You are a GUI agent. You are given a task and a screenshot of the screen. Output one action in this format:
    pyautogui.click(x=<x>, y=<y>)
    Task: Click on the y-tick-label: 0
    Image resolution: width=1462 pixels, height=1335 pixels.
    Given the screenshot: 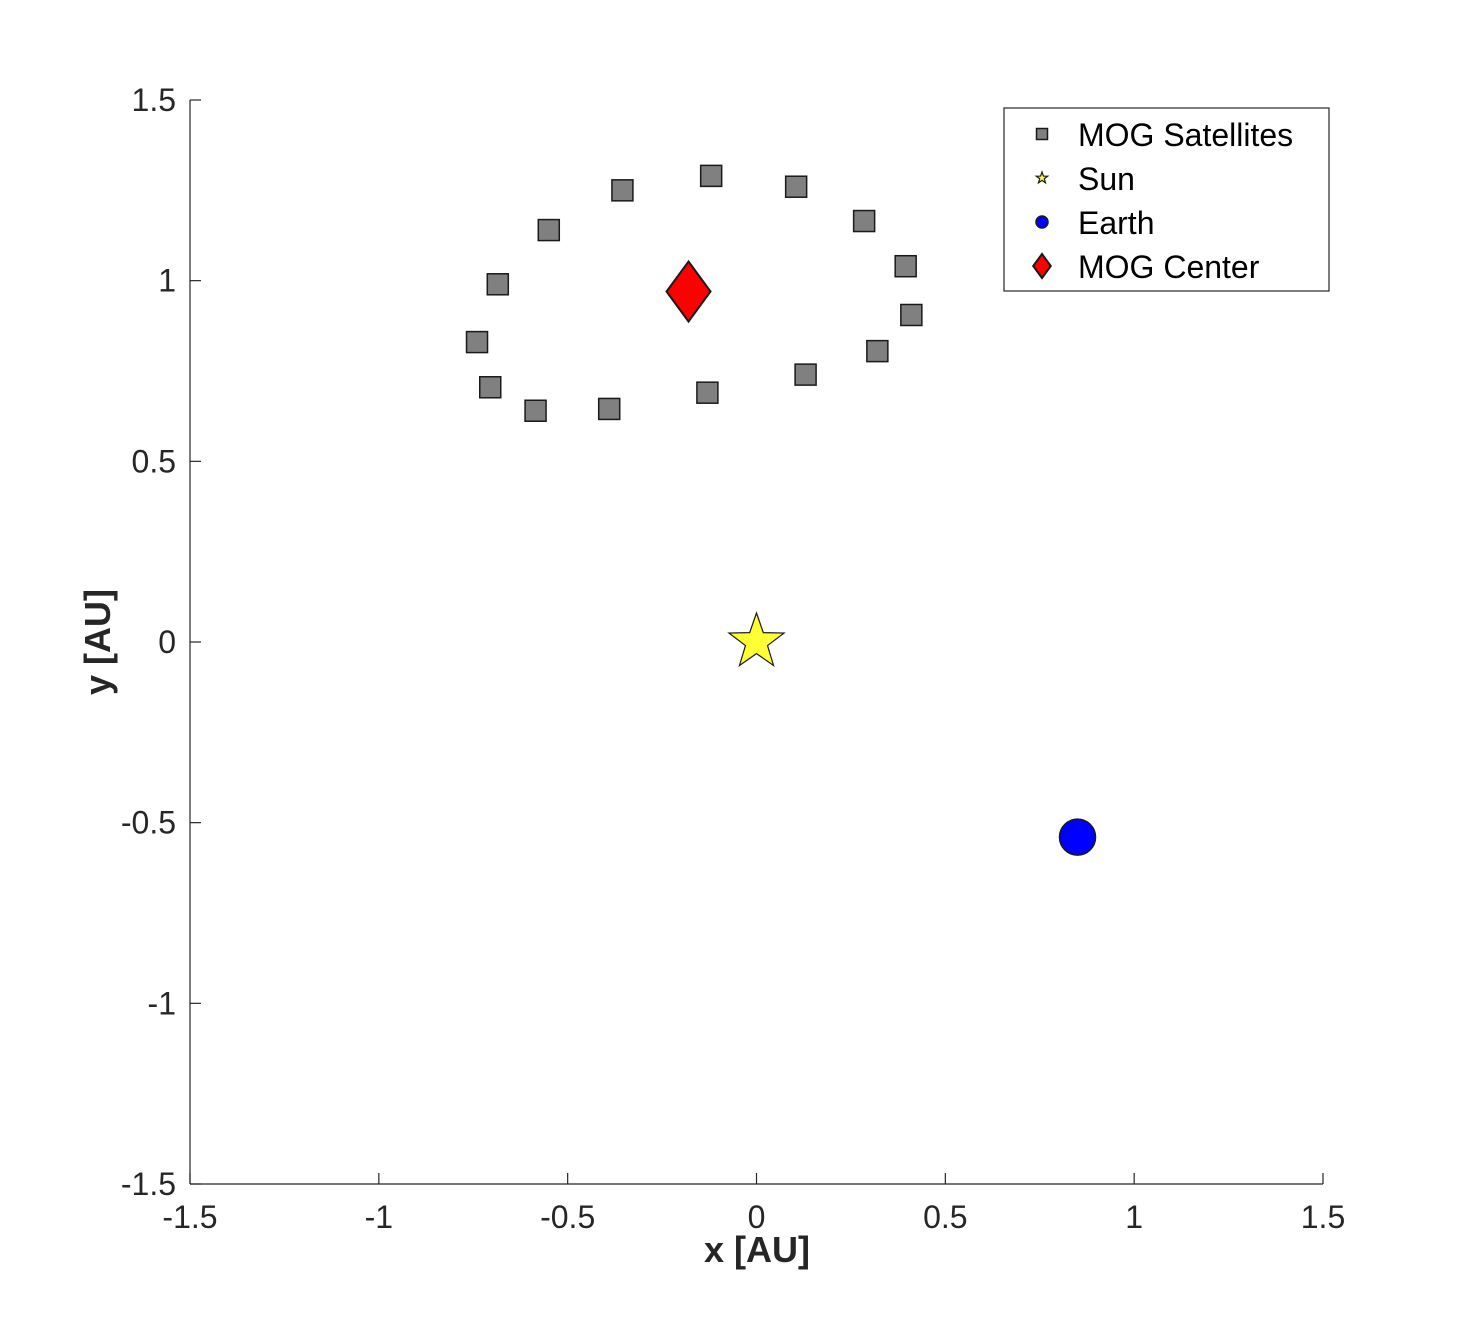 What is the action you would take?
    pyautogui.click(x=167, y=642)
    